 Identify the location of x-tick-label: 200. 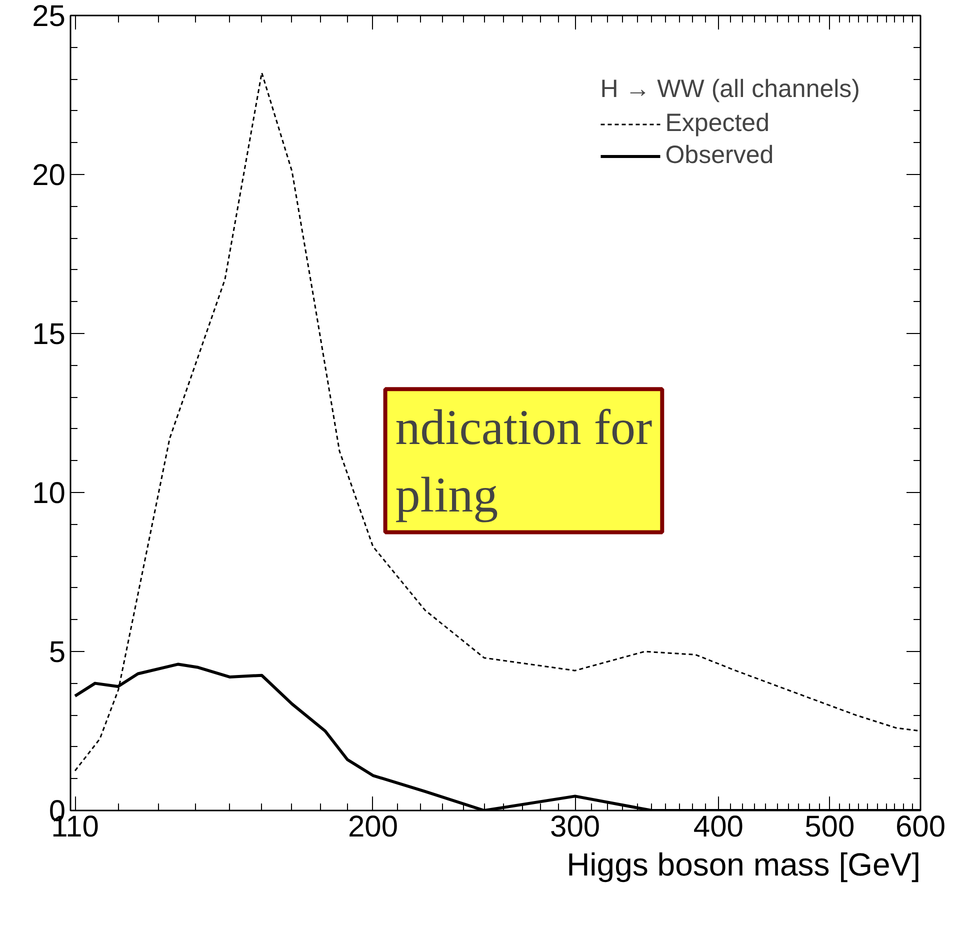
(373, 827).